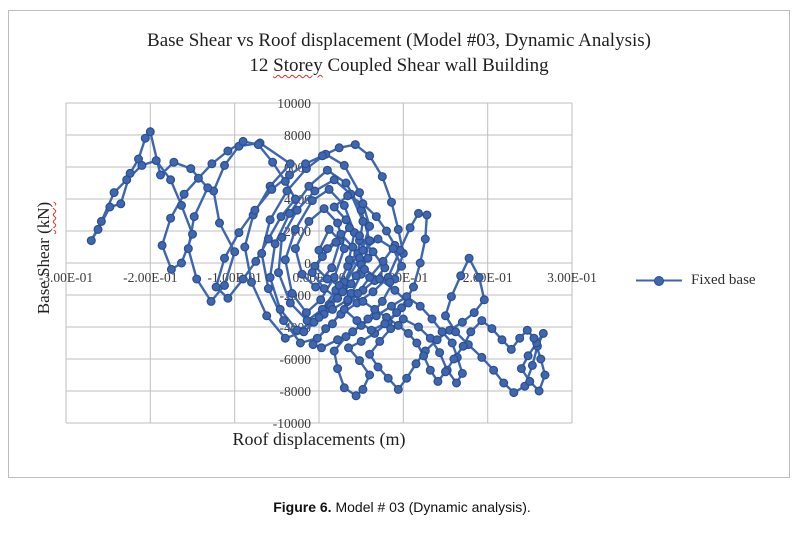 The image size is (804, 536). Describe the element at coordinates (488, 277) in the screenshot. I see `x-tick-label: 2.00E-01` at that location.